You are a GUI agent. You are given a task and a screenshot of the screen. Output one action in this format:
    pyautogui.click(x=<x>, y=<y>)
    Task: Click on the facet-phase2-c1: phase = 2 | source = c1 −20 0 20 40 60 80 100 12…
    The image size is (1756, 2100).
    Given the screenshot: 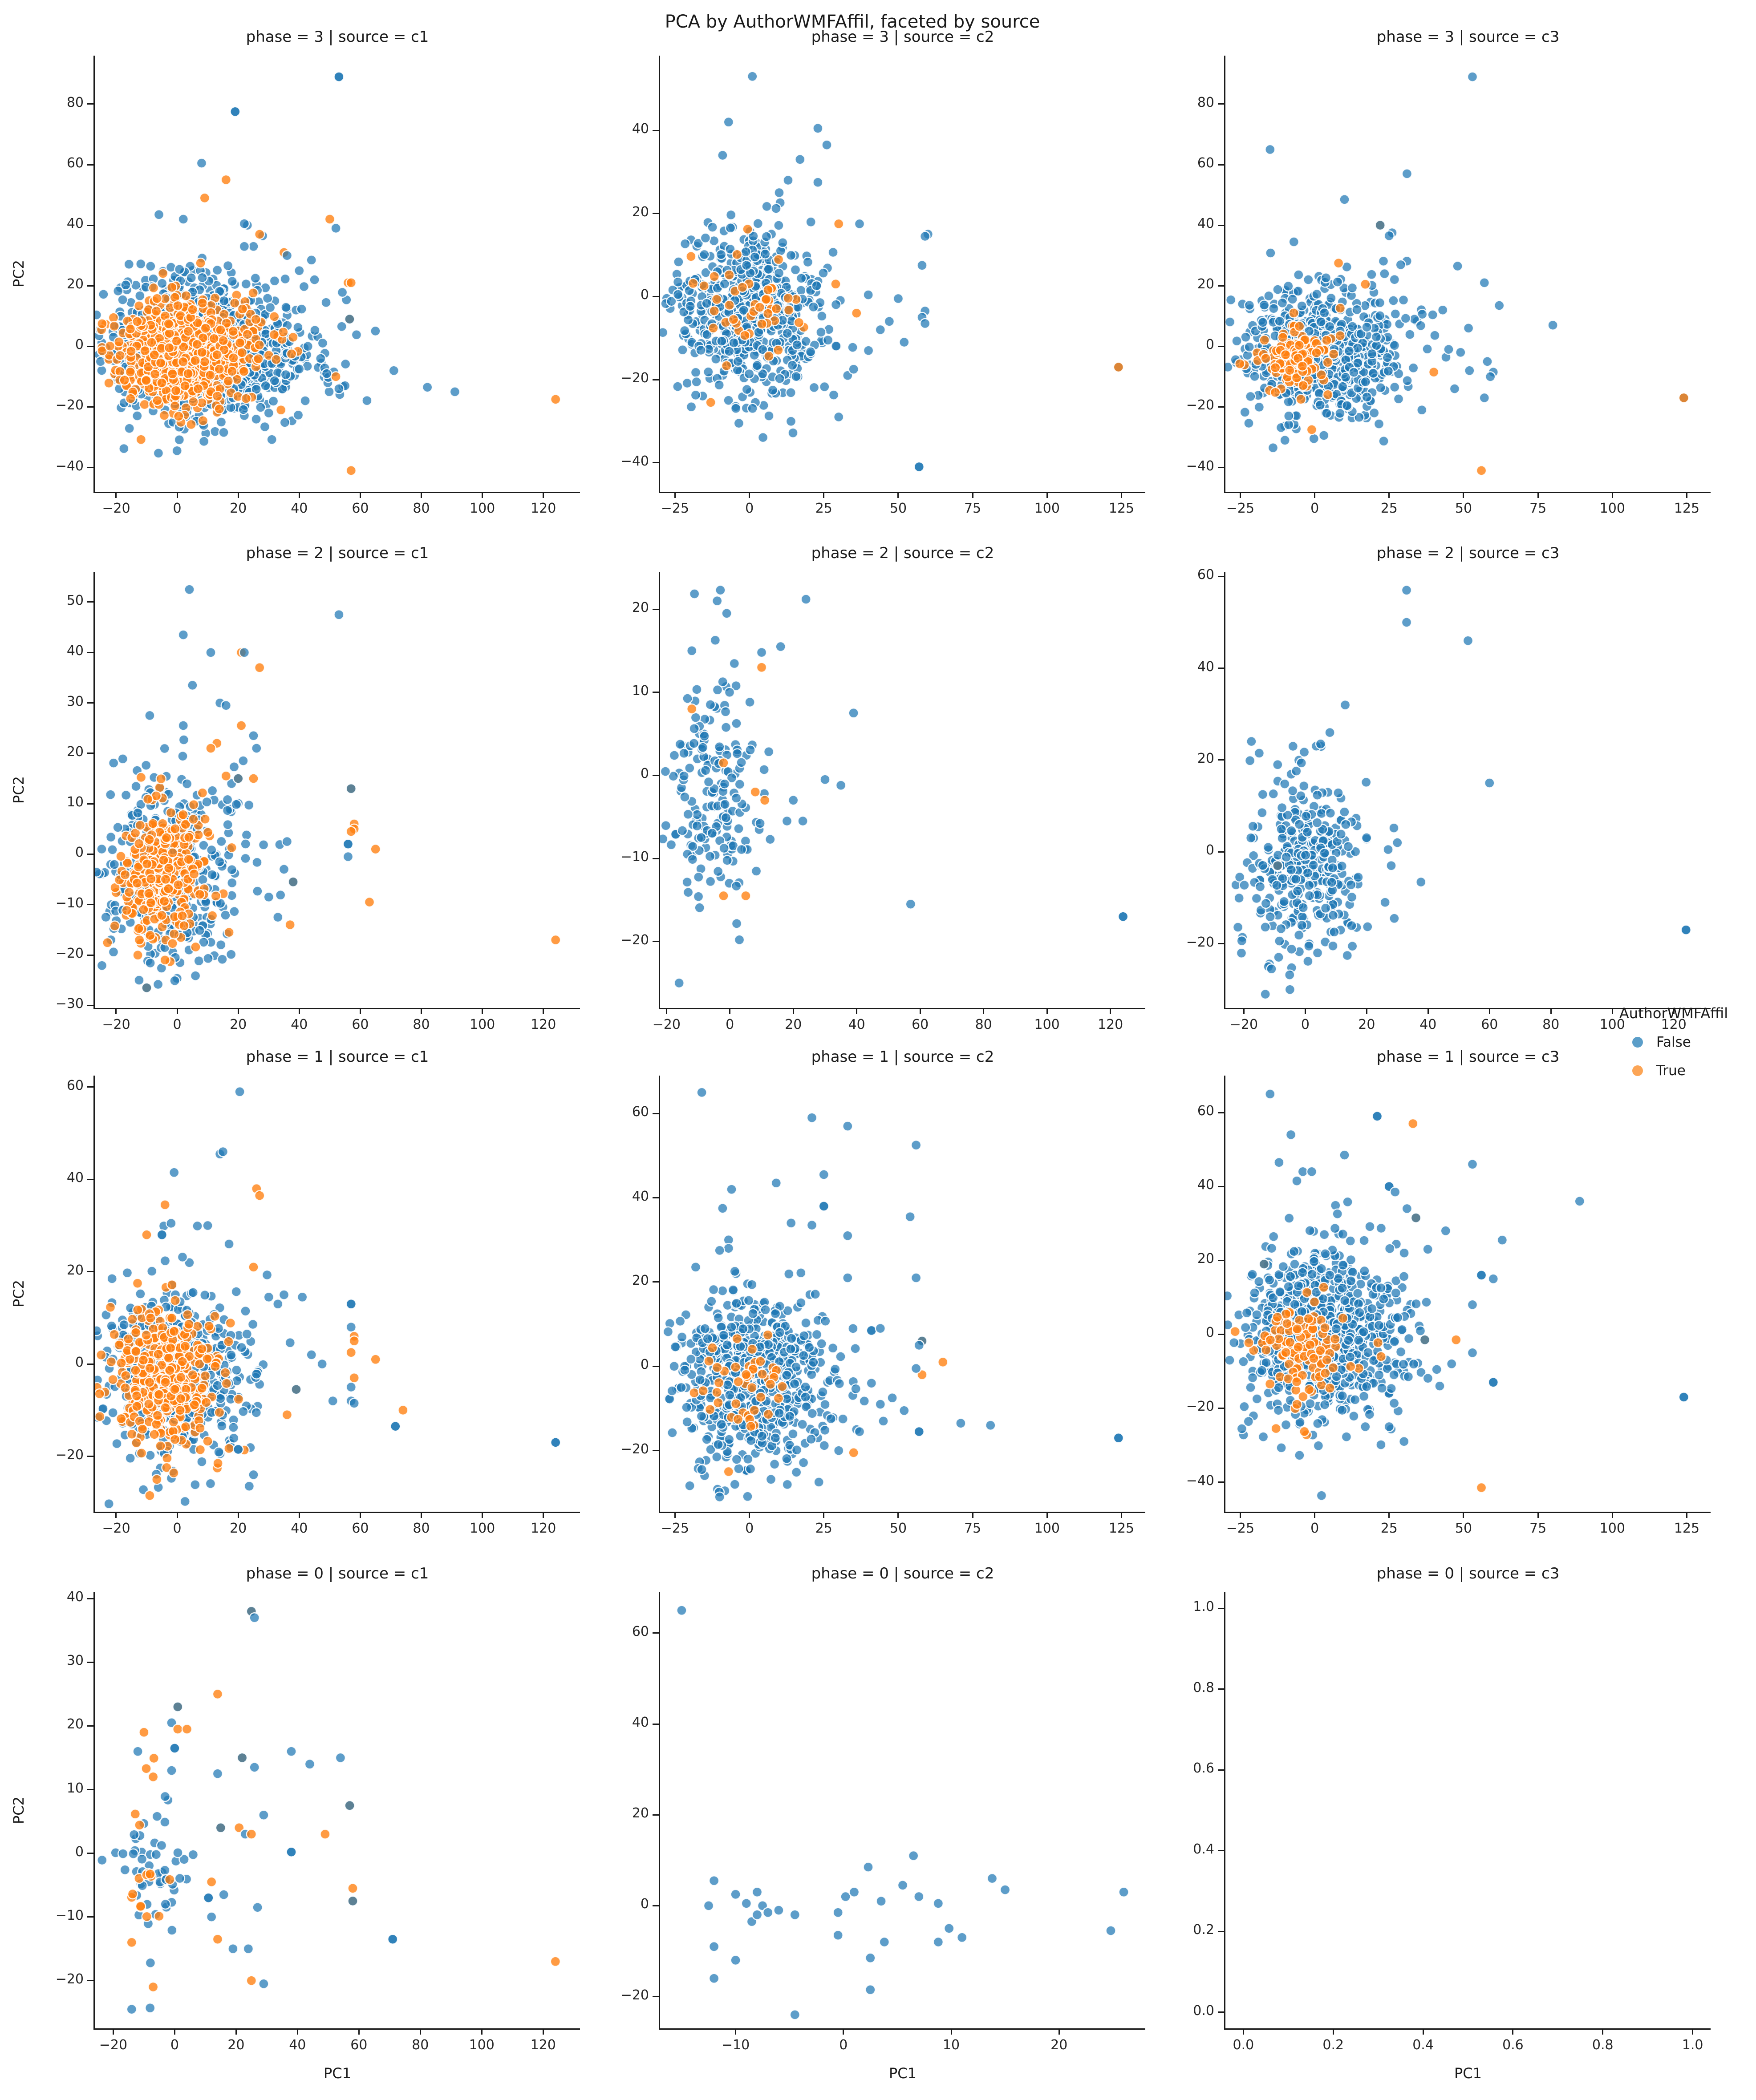 What is the action you would take?
    pyautogui.click(x=318, y=788)
    